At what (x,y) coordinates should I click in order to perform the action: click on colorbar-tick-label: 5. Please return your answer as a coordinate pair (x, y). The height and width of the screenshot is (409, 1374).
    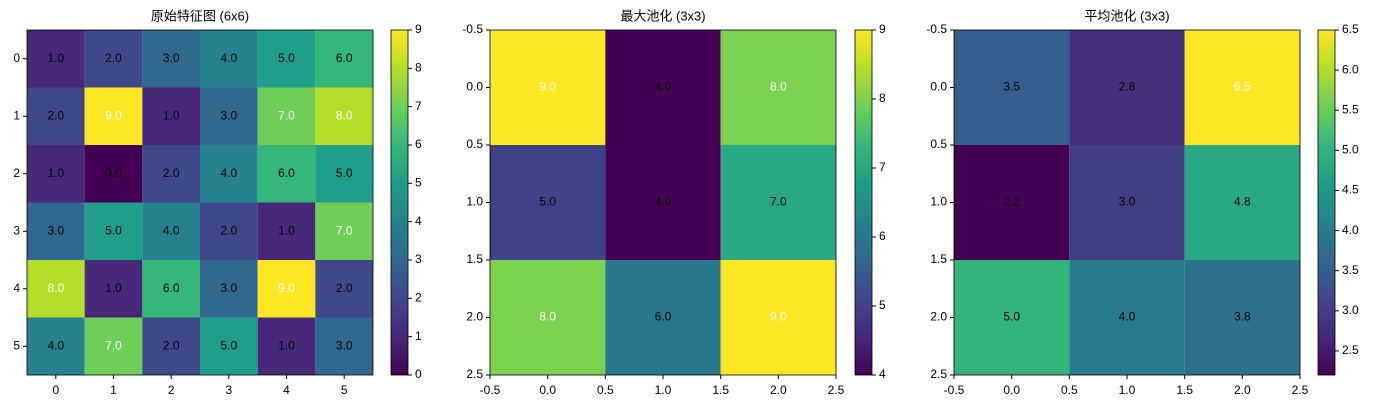
    Looking at the image, I should click on (882, 305).